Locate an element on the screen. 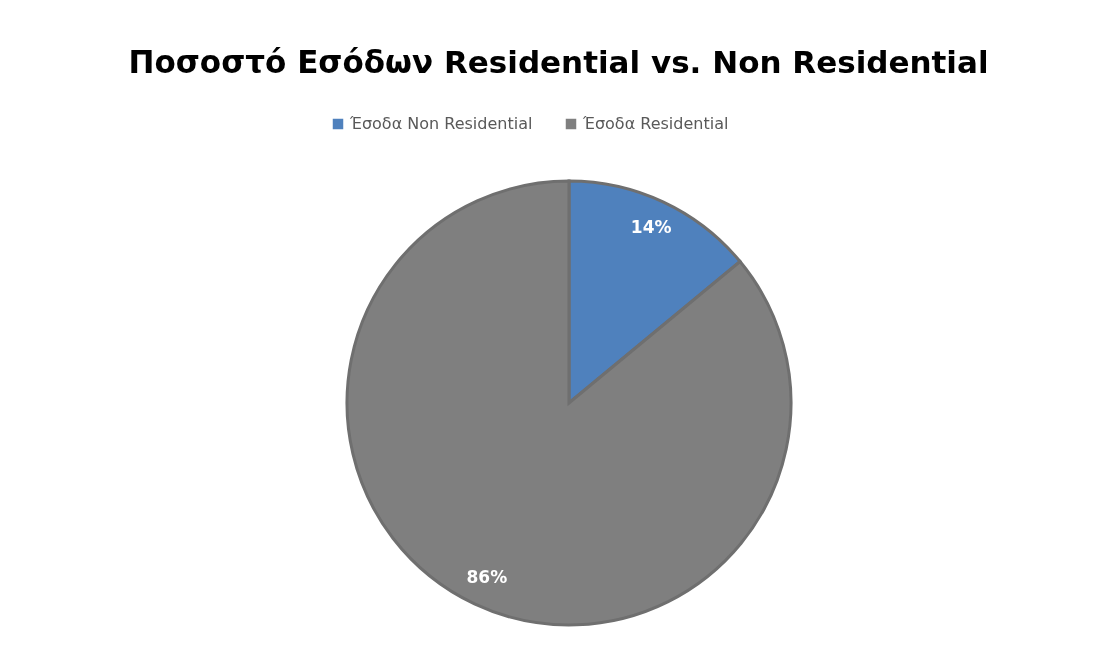 This screenshot has height=646, width=1117. data-label: 86% is located at coordinates (487, 576).